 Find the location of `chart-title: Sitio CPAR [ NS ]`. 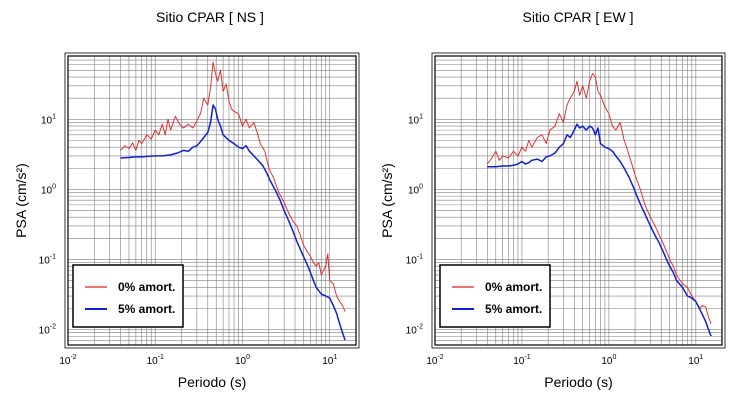

chart-title: Sitio CPAR [ NS ] is located at coordinates (210, 17).